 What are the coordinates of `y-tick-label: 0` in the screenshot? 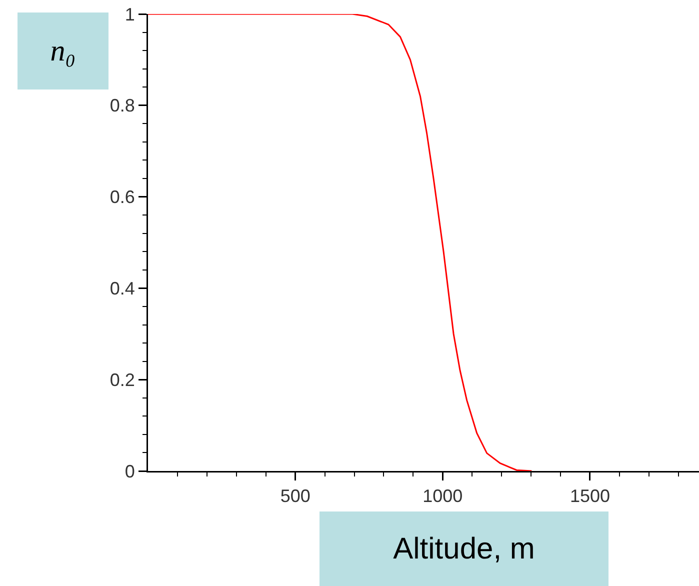 It's located at (129, 471).